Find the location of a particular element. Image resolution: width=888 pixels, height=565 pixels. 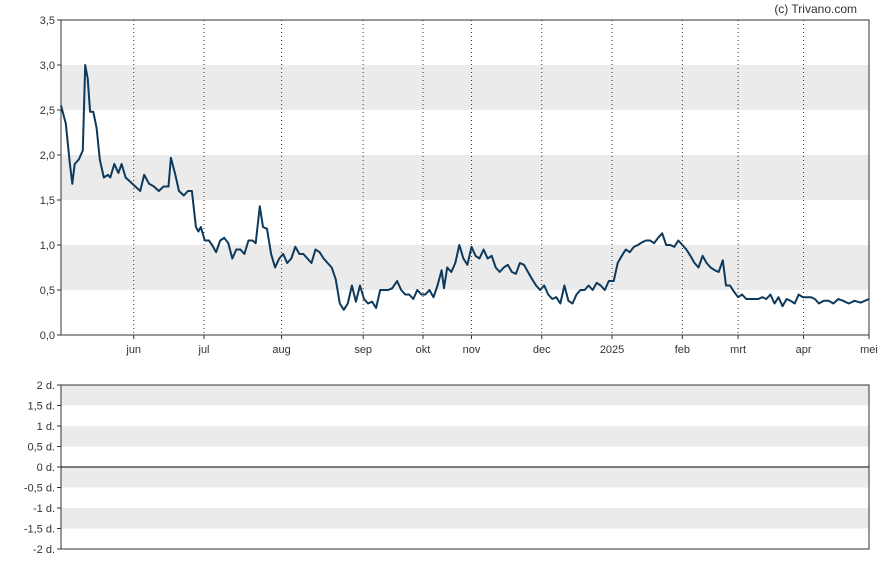

y-tick-label: 0,5 is located at coordinates (47, 291).